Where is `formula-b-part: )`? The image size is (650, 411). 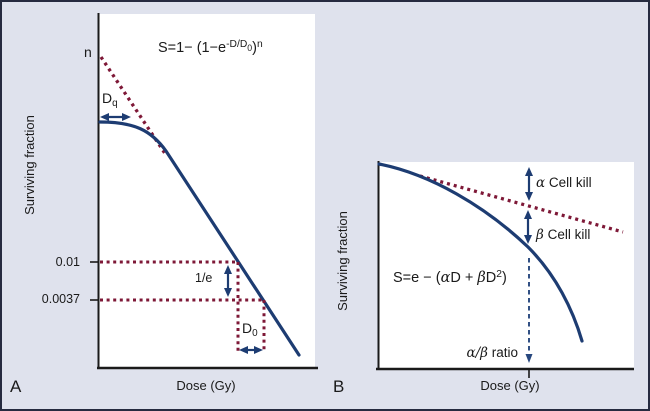
formula-b-part: ) is located at coordinates (504, 278).